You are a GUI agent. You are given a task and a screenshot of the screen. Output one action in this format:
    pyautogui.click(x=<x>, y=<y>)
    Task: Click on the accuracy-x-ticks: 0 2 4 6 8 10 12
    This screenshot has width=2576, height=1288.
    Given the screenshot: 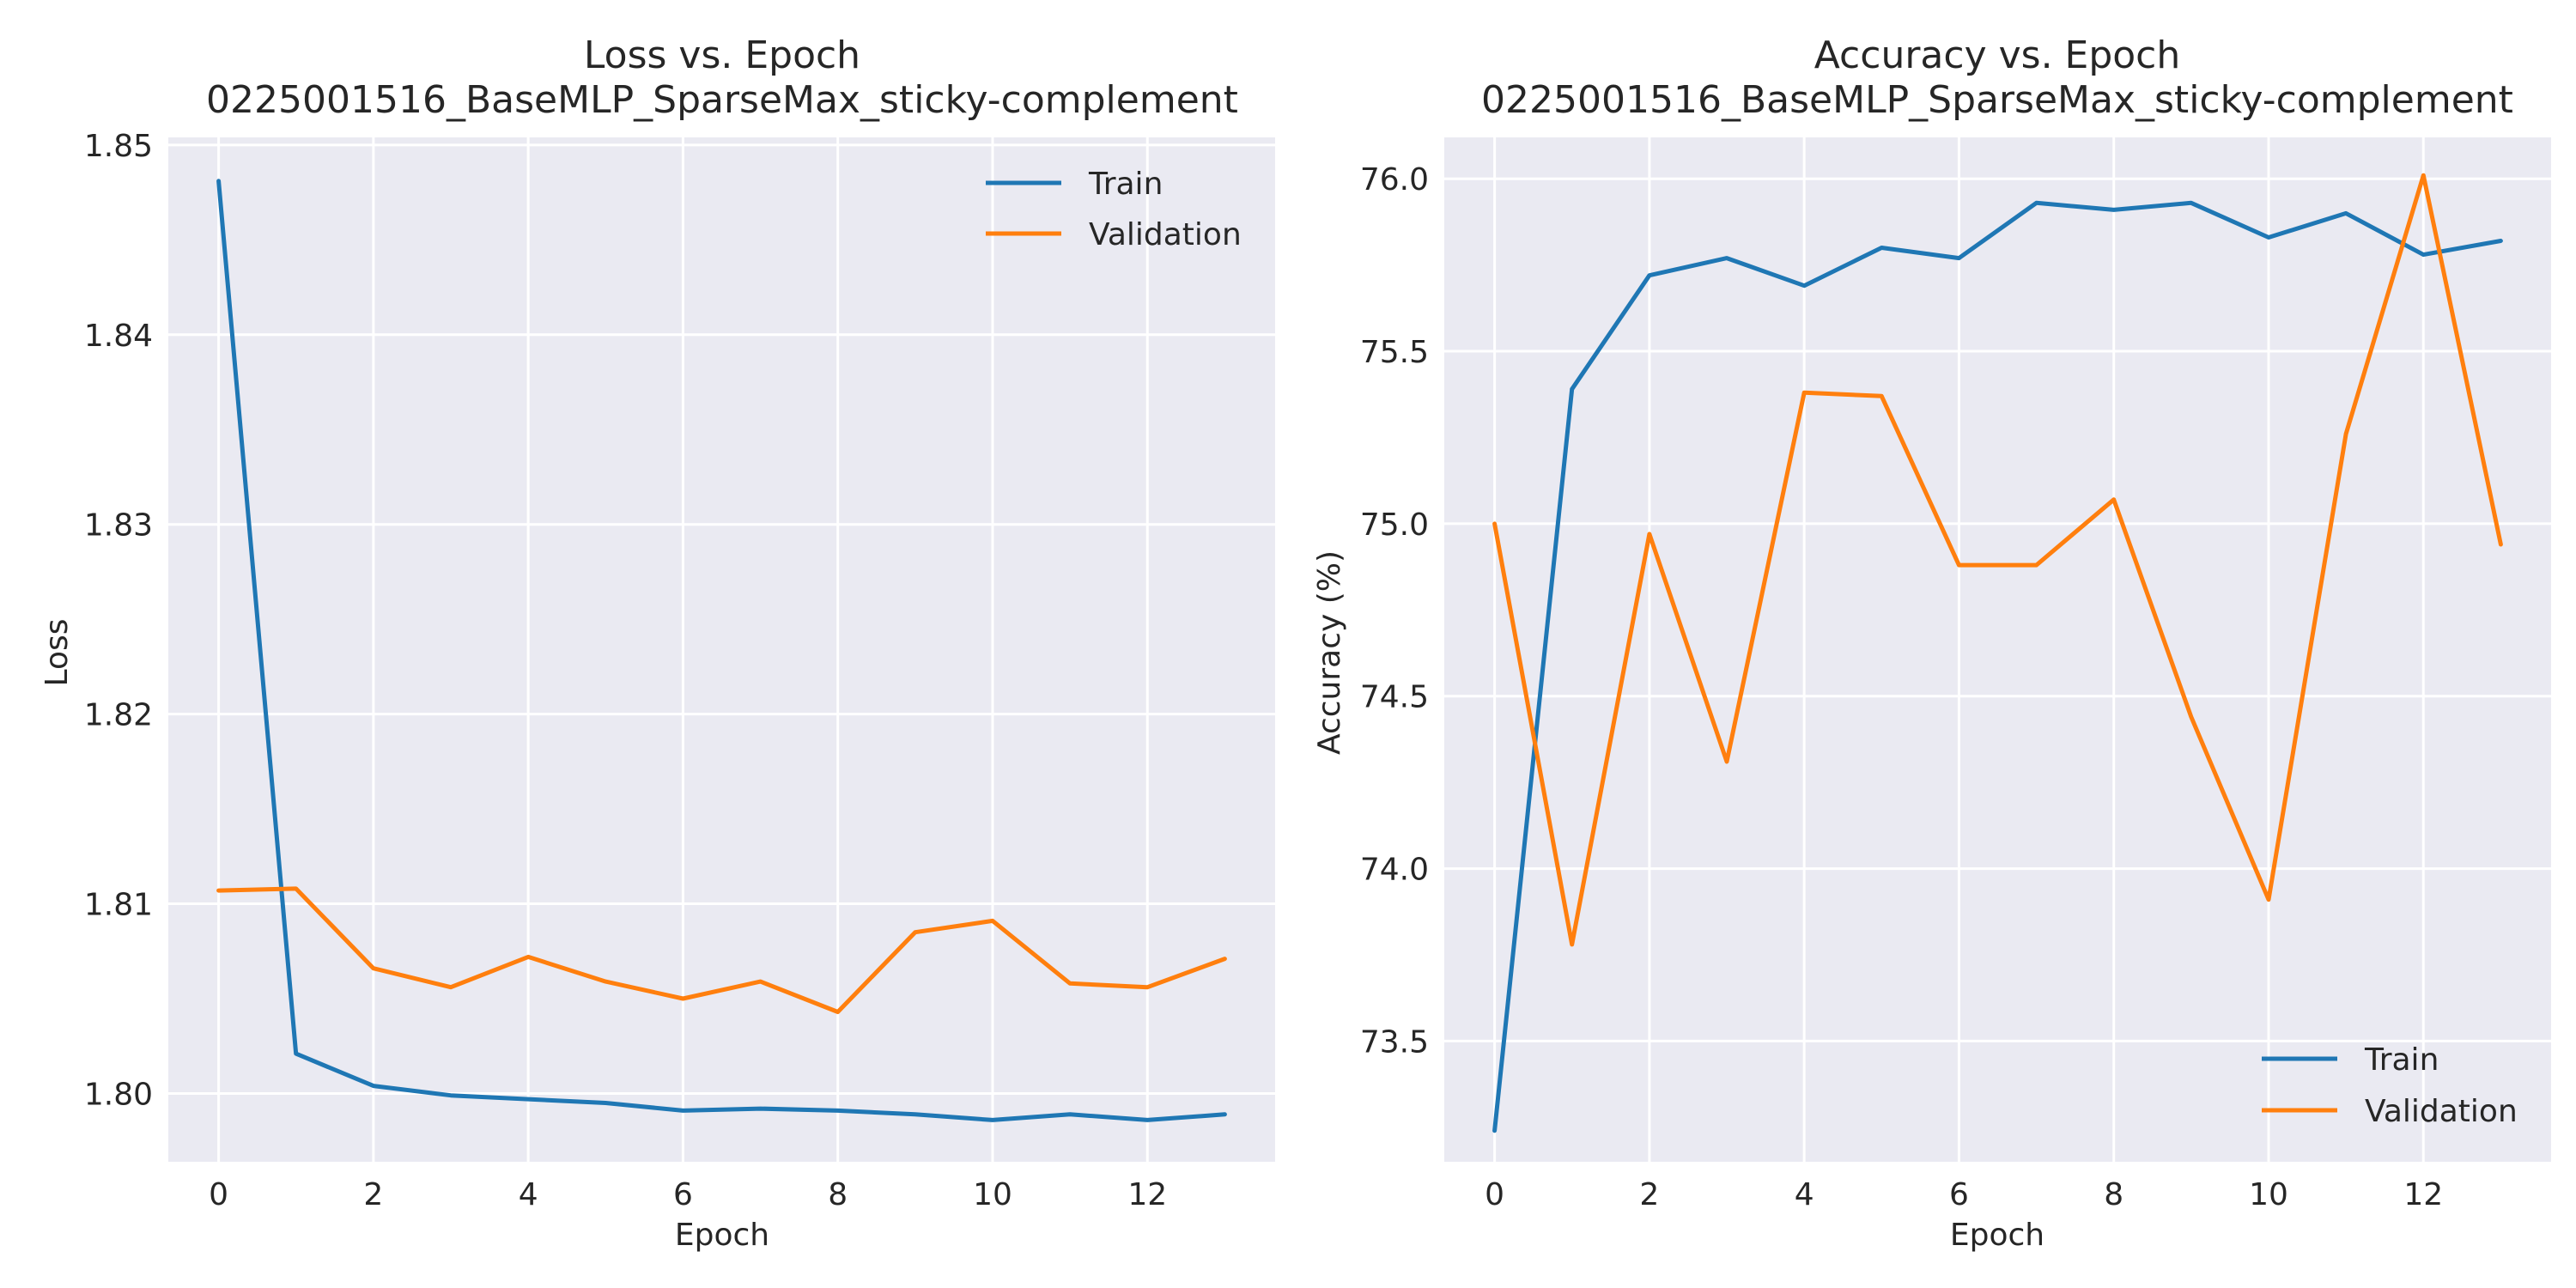 What is the action you would take?
    pyautogui.click(x=1964, y=1195)
    